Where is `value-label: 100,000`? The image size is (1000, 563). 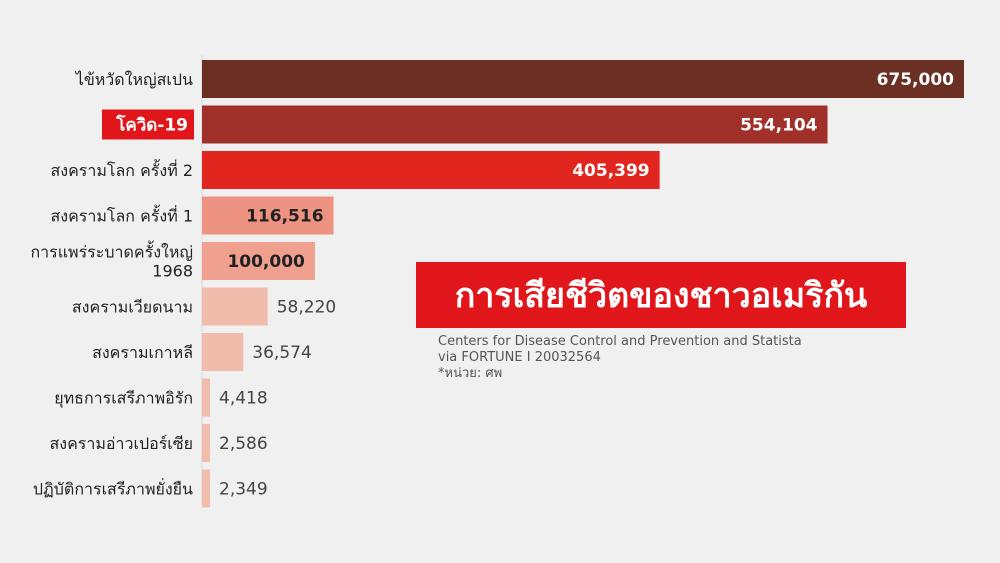 value-label: 100,000 is located at coordinates (266, 262).